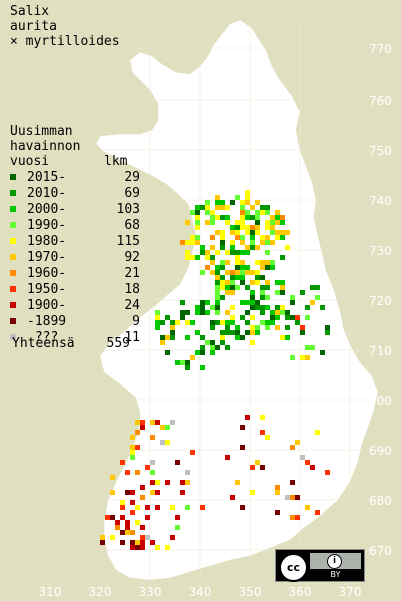 This screenshot has height=601, width=401. What do you see at coordinates (30, 161) in the screenshot?
I see `legend-header-line-3: vuosi` at bounding box center [30, 161].